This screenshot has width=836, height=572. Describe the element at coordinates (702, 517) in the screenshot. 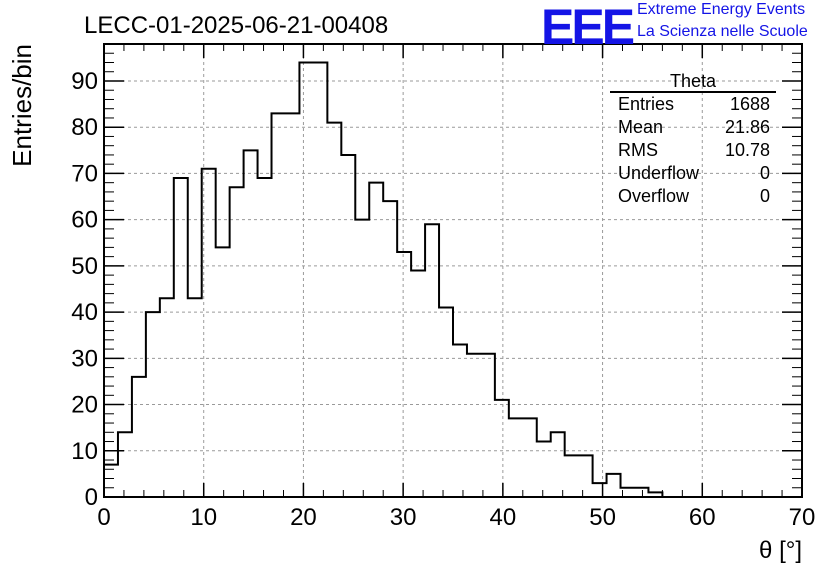

I see `x-tick-label: 60` at that location.